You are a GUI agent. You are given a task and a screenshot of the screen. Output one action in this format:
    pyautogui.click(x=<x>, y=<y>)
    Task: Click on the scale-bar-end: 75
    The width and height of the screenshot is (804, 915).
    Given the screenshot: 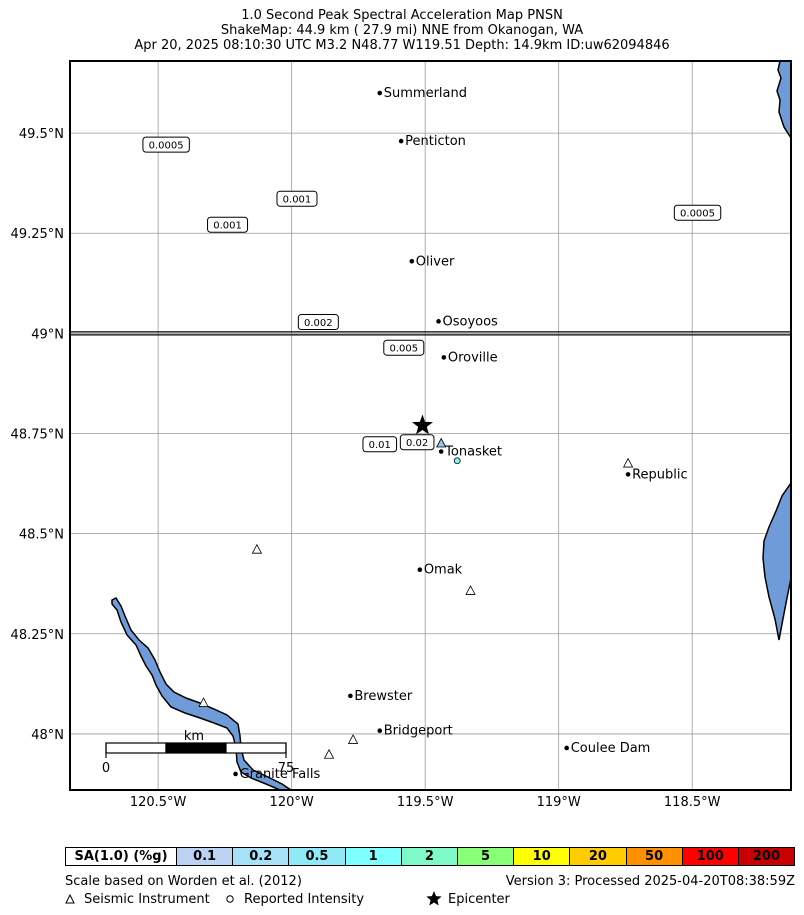 What is the action you would take?
    pyautogui.click(x=286, y=768)
    